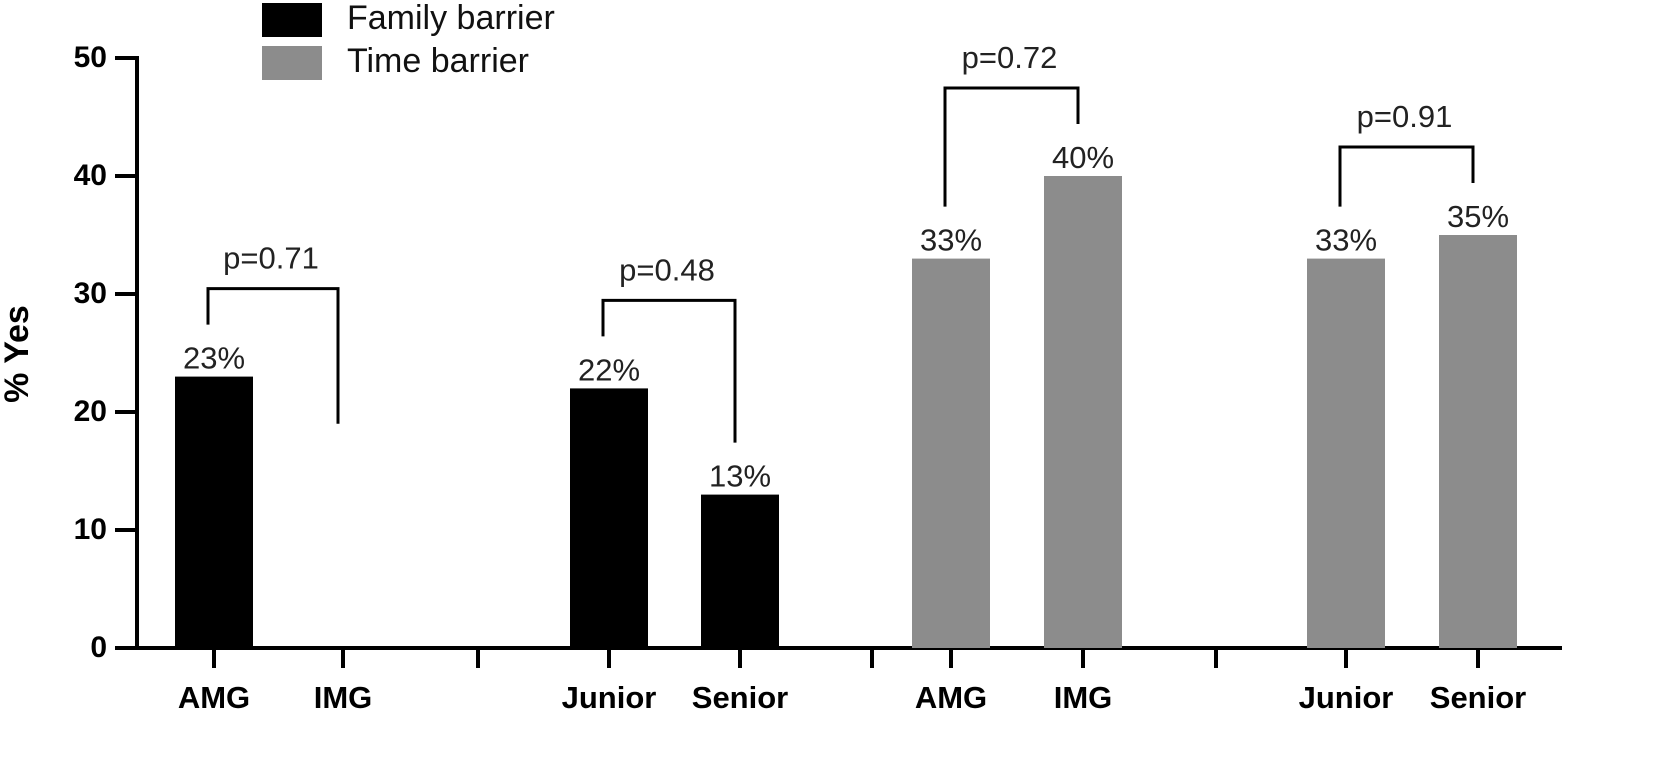 The image size is (1667, 763). What do you see at coordinates (1405, 116) in the screenshot?
I see `p-value-label: p=0.91` at bounding box center [1405, 116].